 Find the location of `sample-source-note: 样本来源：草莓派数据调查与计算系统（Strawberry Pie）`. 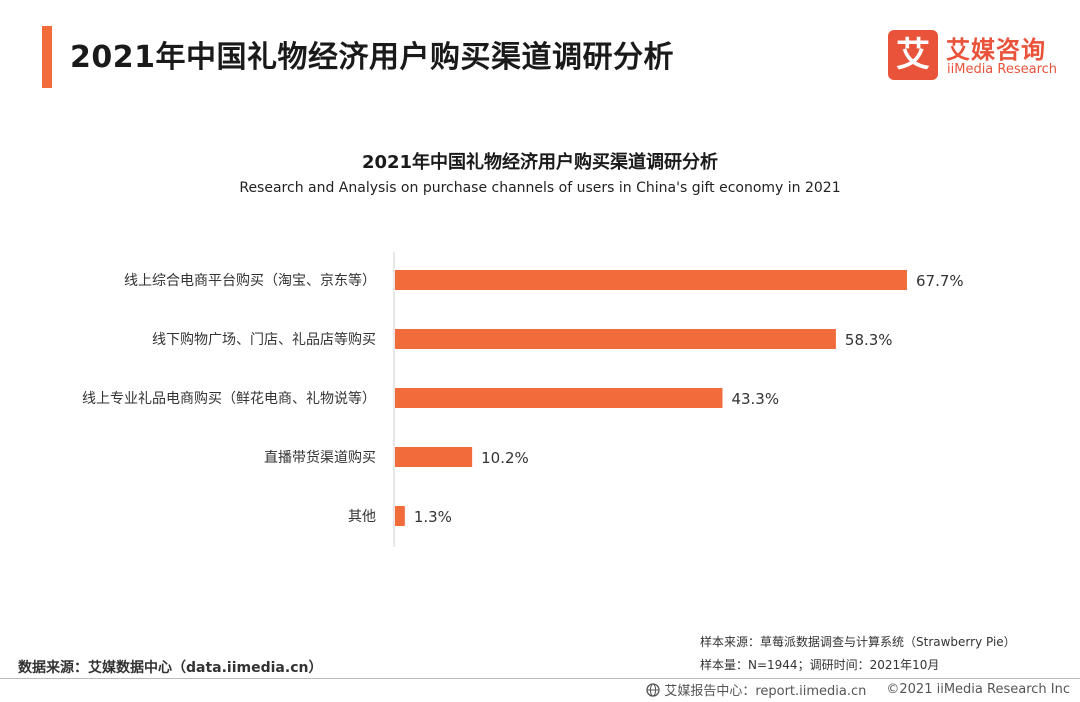

sample-source-note: 样本来源：草莓派数据调查与计算系统（Strawberry Pie） is located at coordinates (858, 642).